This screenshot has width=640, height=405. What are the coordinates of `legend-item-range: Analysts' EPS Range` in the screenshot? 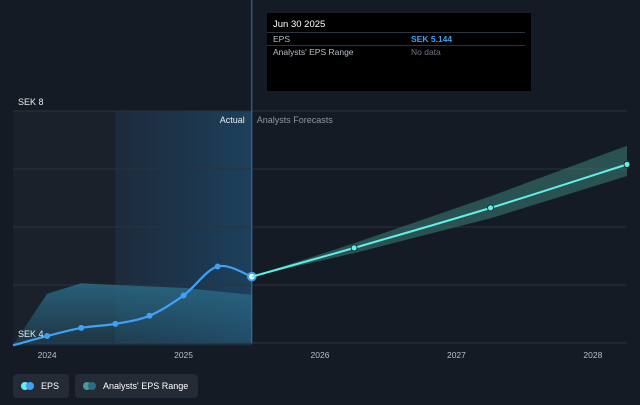 It's located at (137, 386).